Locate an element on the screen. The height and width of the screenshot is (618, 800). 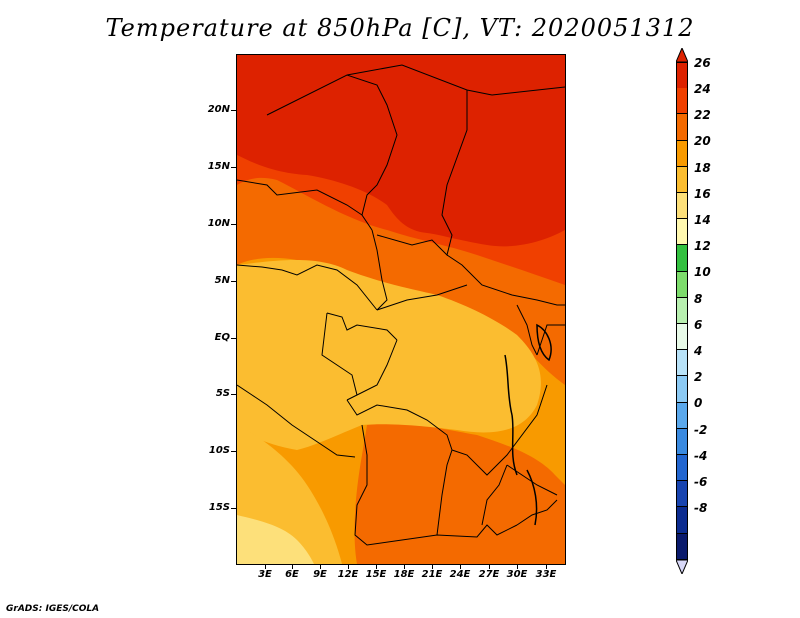
longitude-label: 21E is located at coordinates (432, 574).